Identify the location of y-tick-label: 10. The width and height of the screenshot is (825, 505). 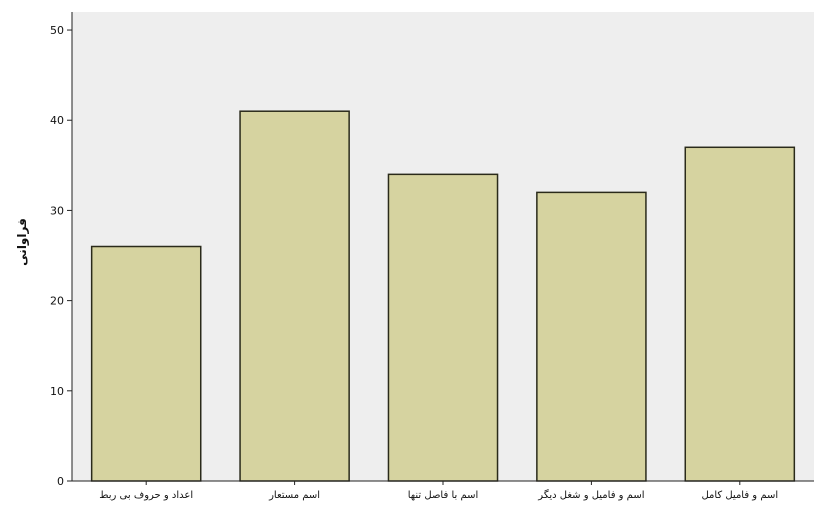
(57, 391).